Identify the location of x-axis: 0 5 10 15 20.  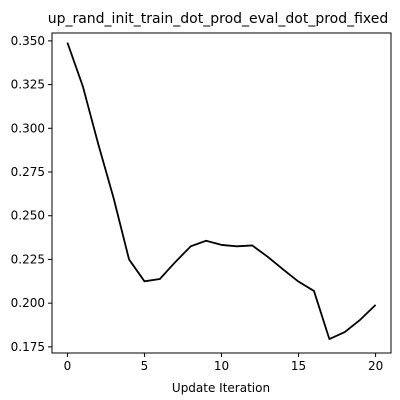
(223, 363).